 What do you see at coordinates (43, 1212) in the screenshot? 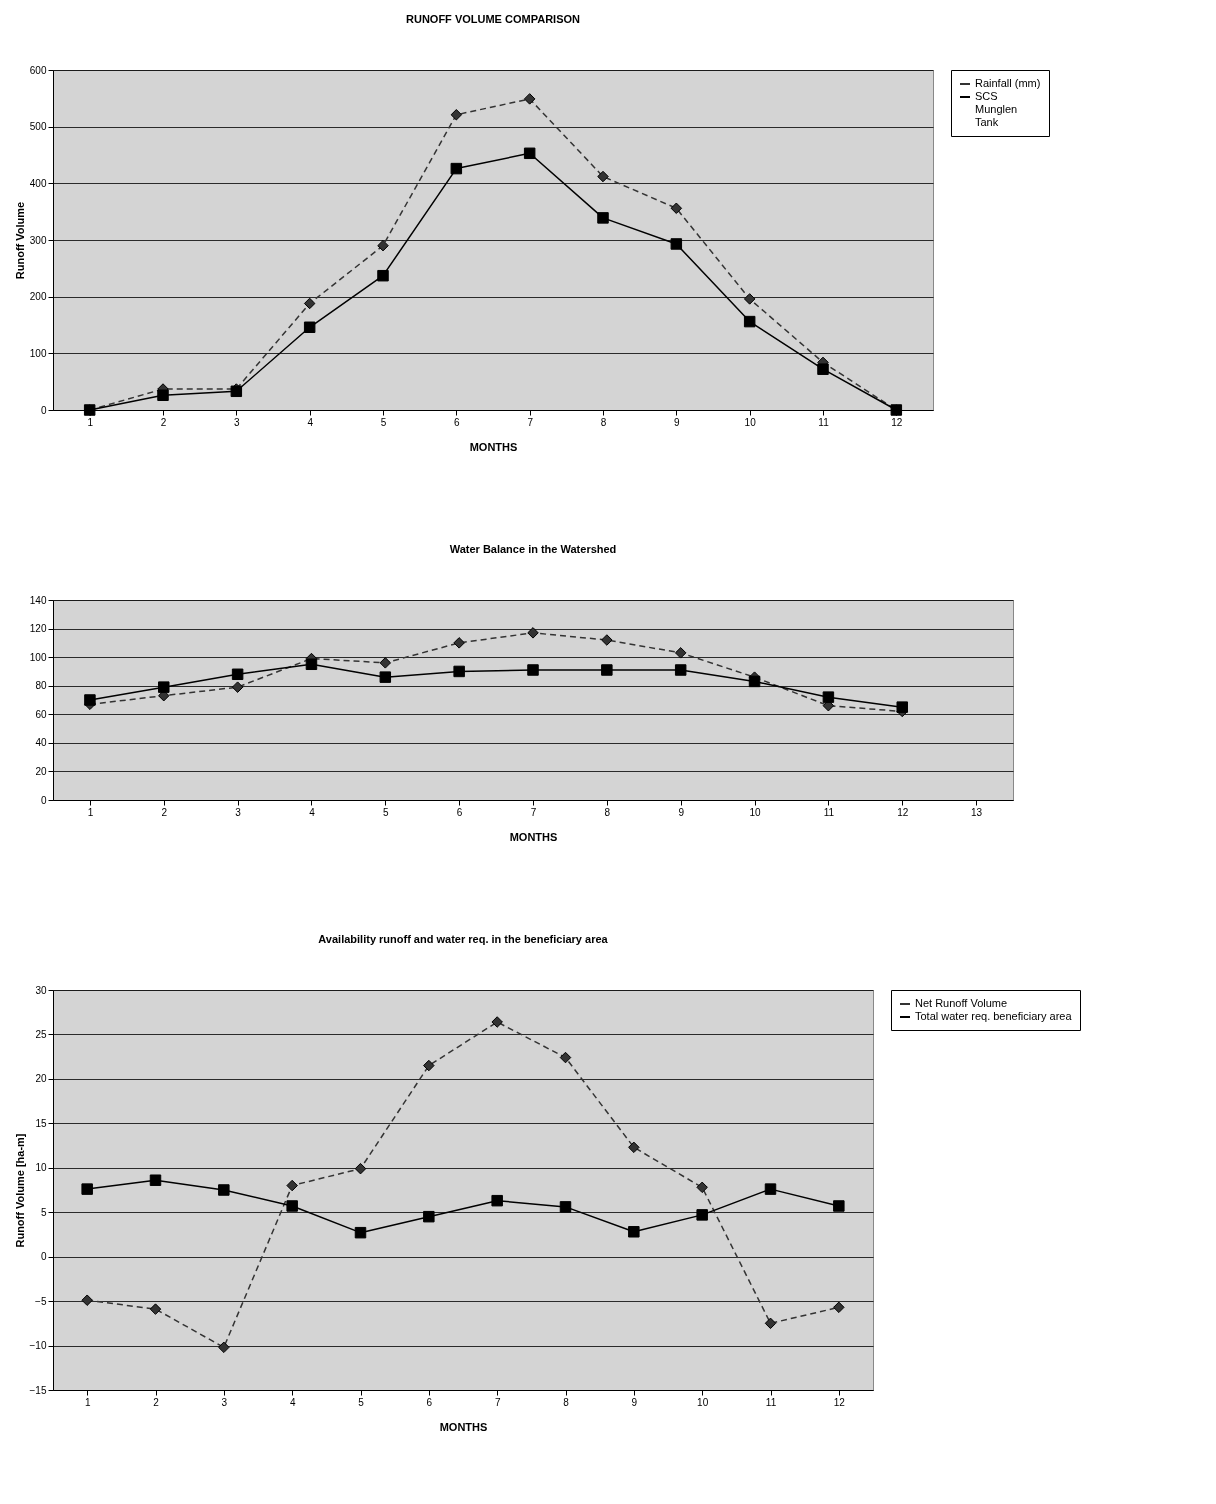
I see `y-tick-label: 5` at bounding box center [43, 1212].